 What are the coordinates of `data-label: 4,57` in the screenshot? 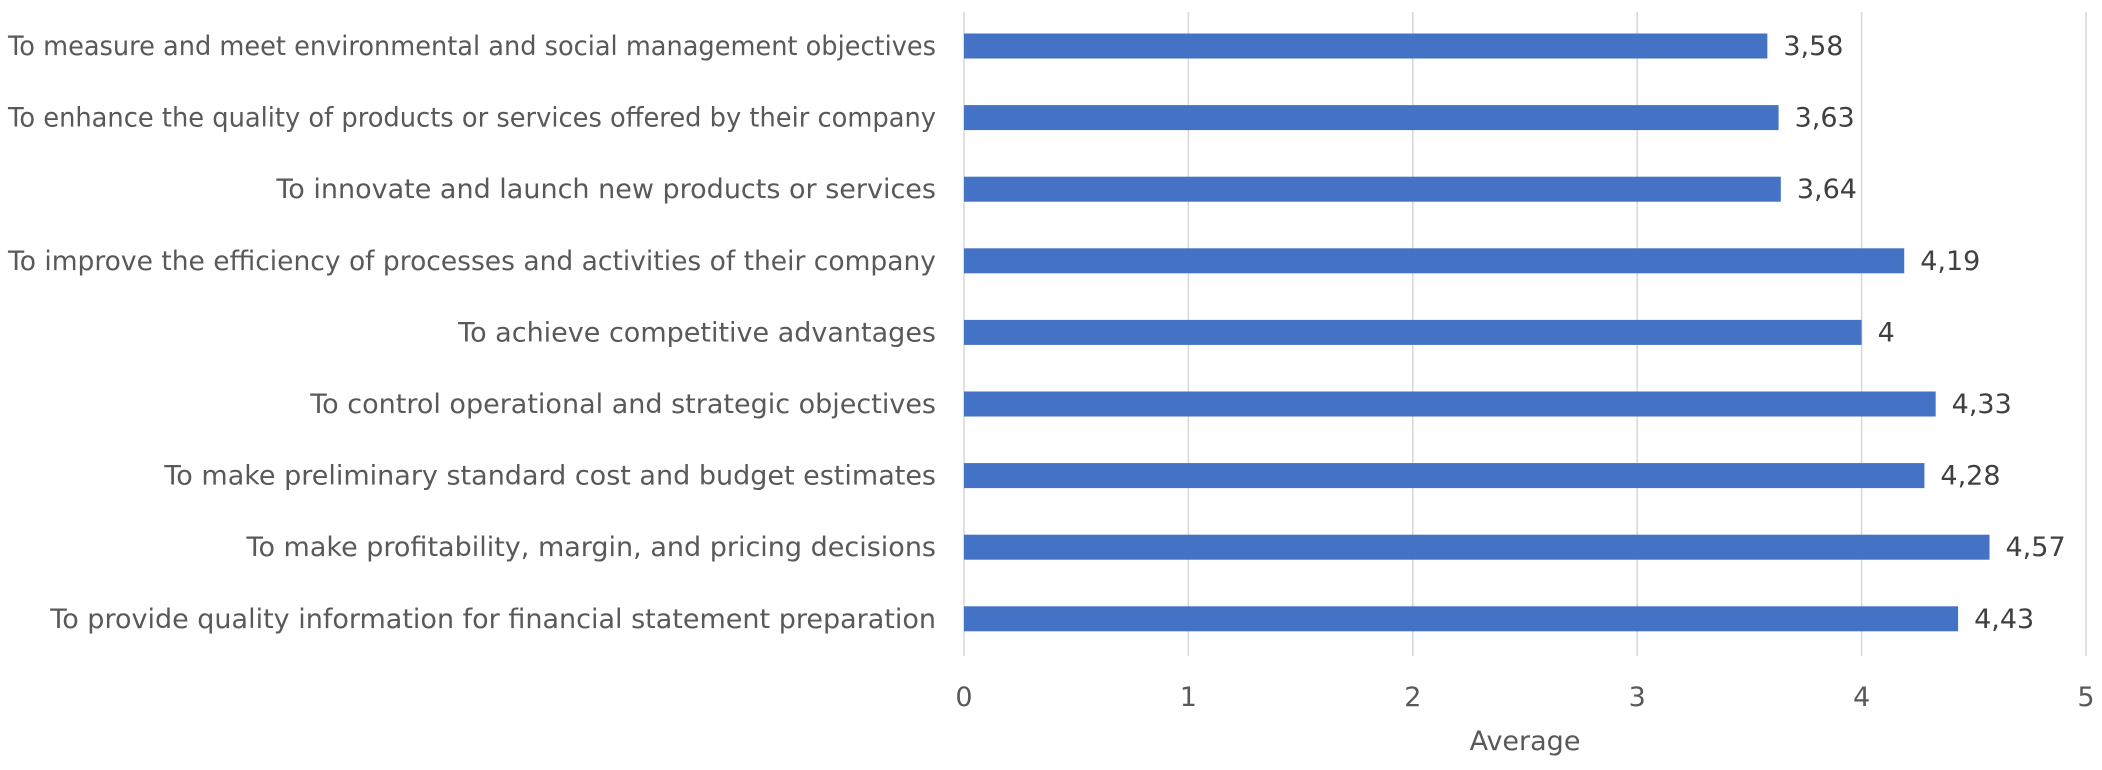 It's located at (2036, 547).